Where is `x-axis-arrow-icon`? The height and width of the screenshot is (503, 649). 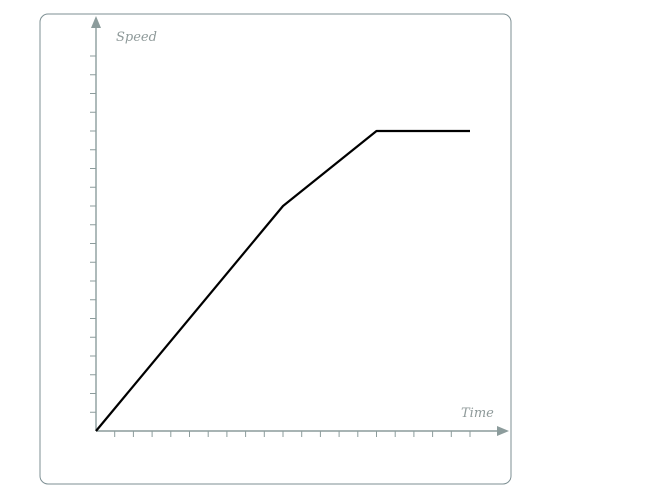
x-axis-arrow-icon is located at coordinates (503, 431).